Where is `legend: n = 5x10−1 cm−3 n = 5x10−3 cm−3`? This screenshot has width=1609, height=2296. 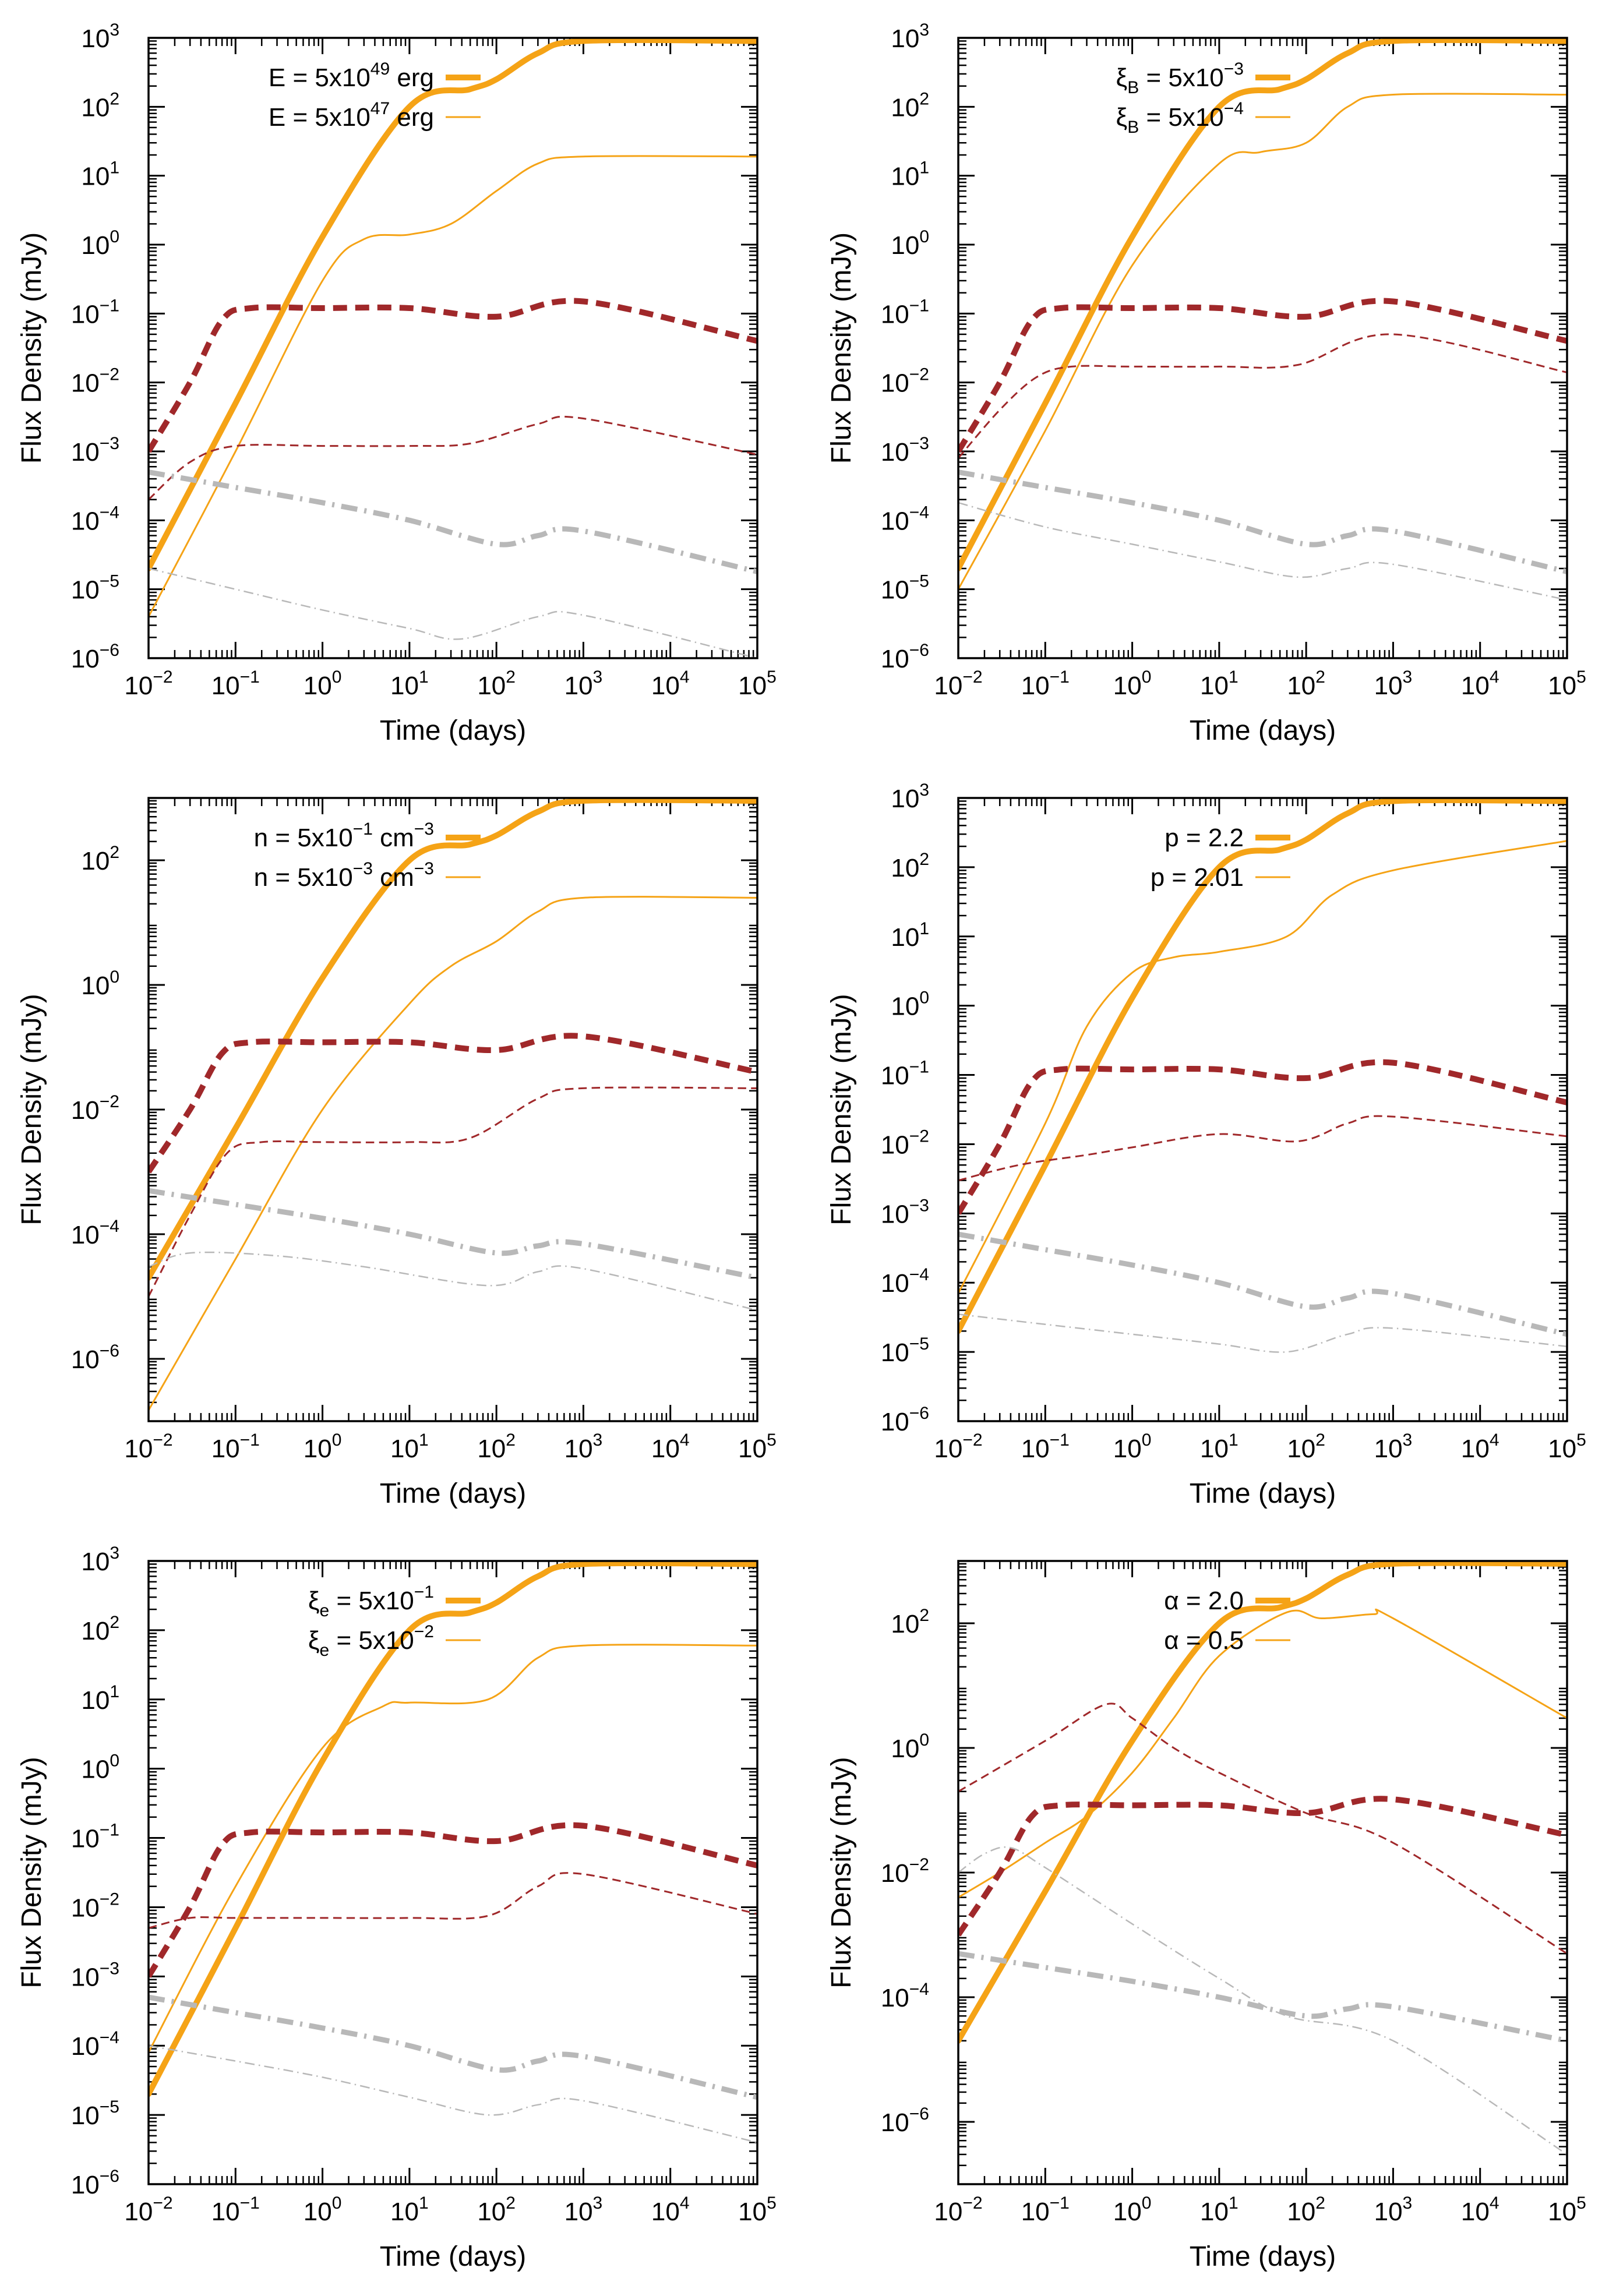
legend: n = 5x10−1 cm−3 n = 5x10−3 cm−3 is located at coordinates (367, 856).